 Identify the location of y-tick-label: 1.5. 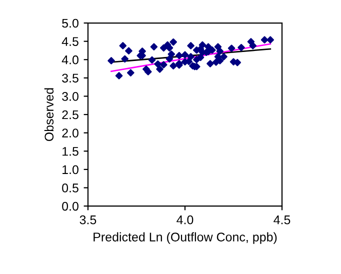
(70, 151).